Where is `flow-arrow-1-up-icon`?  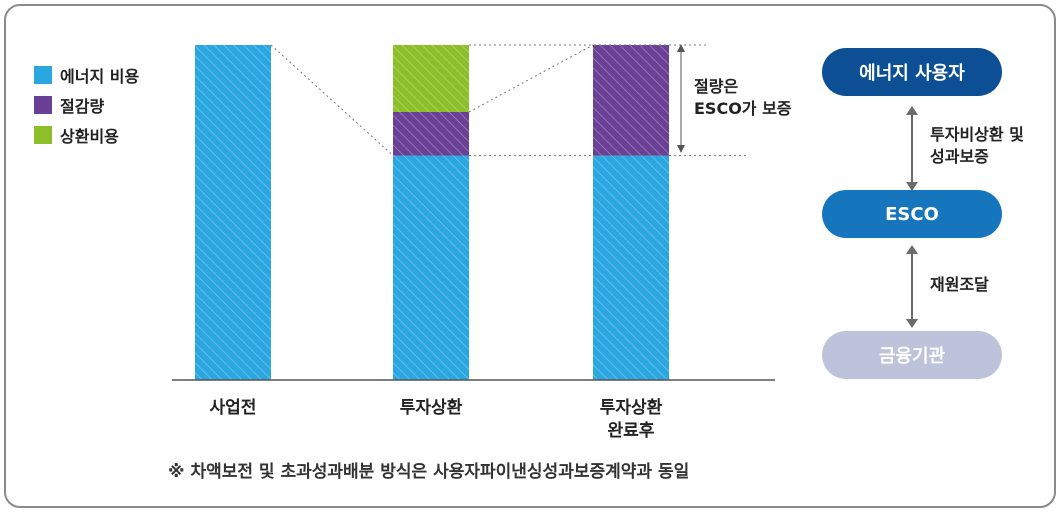 flow-arrow-1-up-icon is located at coordinates (912, 110).